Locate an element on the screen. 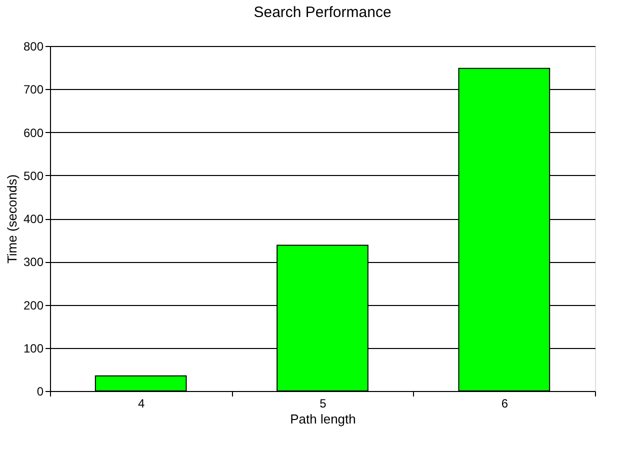 This screenshot has width=634, height=473. x-axis-title: Path length is located at coordinates (323, 419).